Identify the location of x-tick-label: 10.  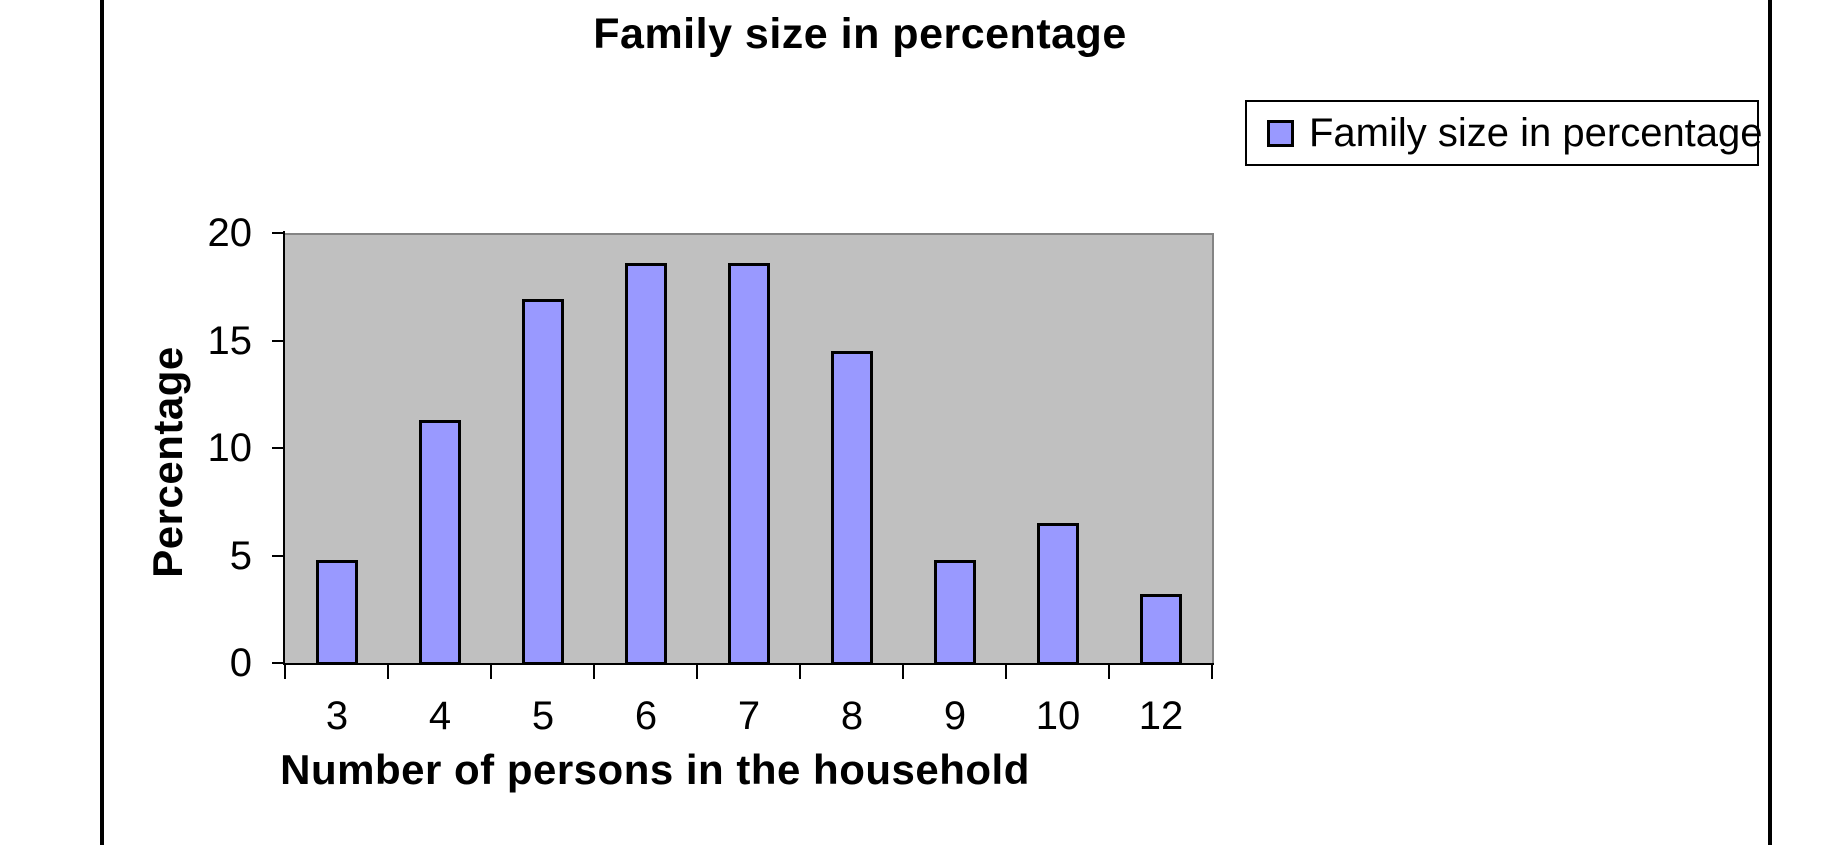
(1058, 716).